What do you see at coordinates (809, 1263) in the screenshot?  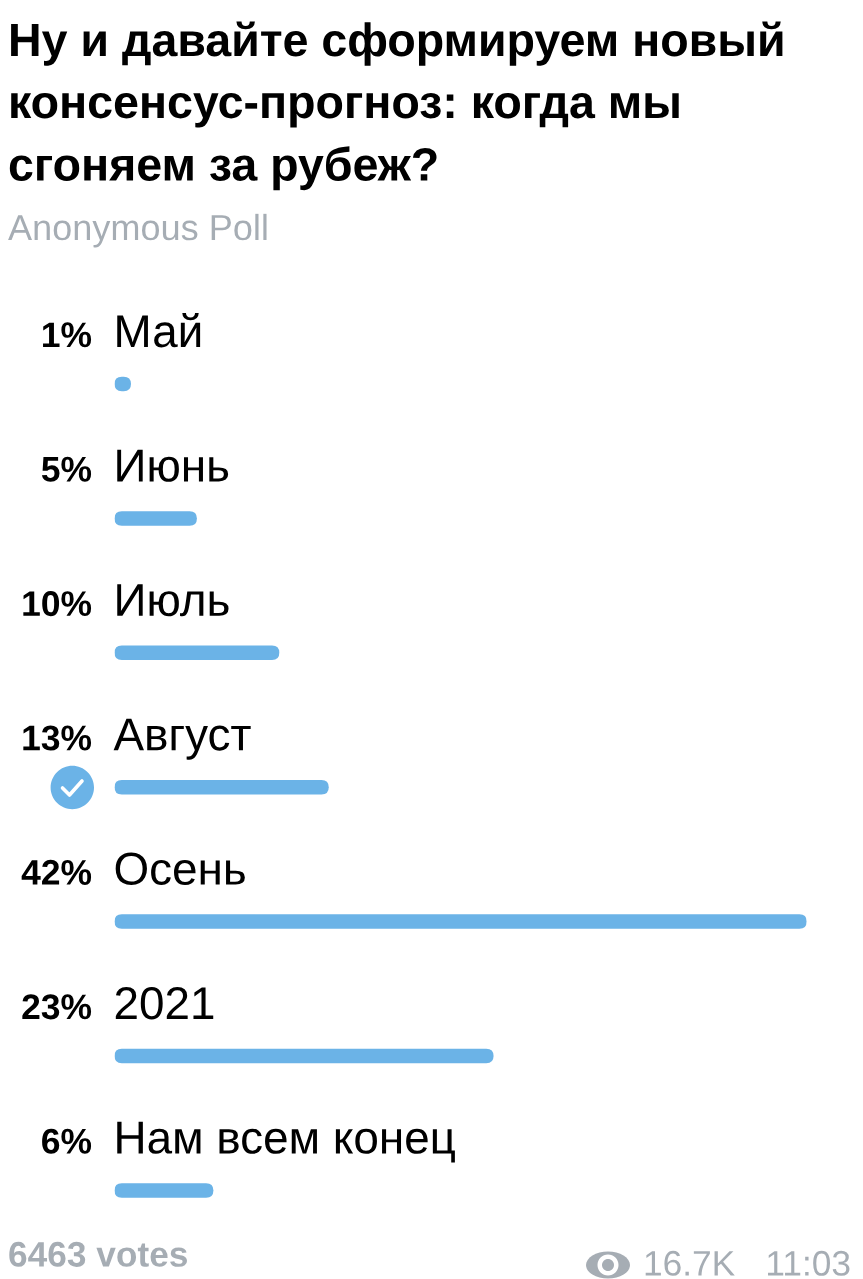 I see `text: 11:03` at bounding box center [809, 1263].